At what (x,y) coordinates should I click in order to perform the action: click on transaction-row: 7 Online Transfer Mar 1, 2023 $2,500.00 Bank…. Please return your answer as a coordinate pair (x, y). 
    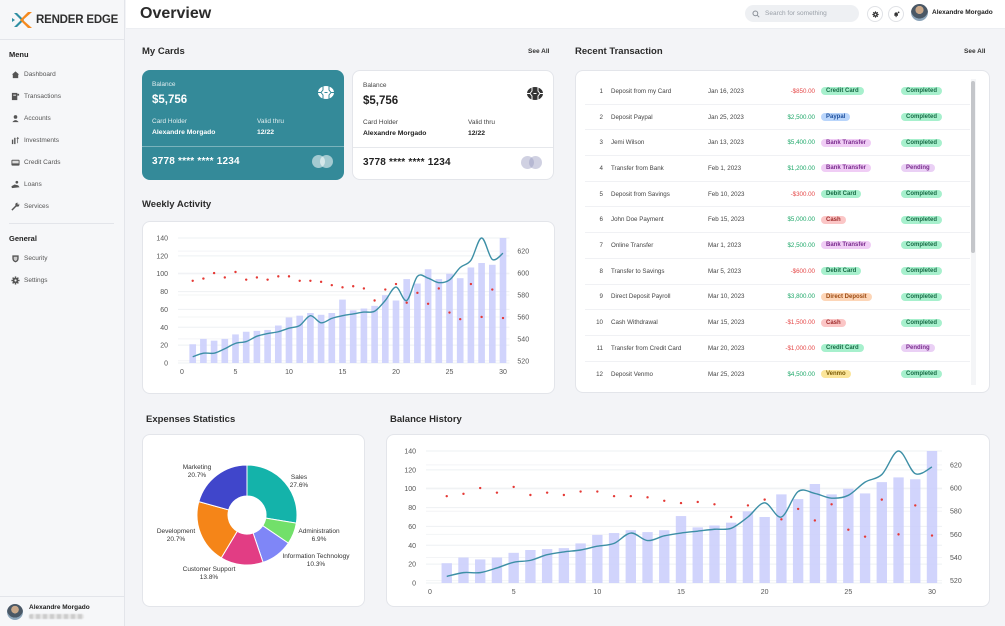
    Looking at the image, I should click on (777, 246).